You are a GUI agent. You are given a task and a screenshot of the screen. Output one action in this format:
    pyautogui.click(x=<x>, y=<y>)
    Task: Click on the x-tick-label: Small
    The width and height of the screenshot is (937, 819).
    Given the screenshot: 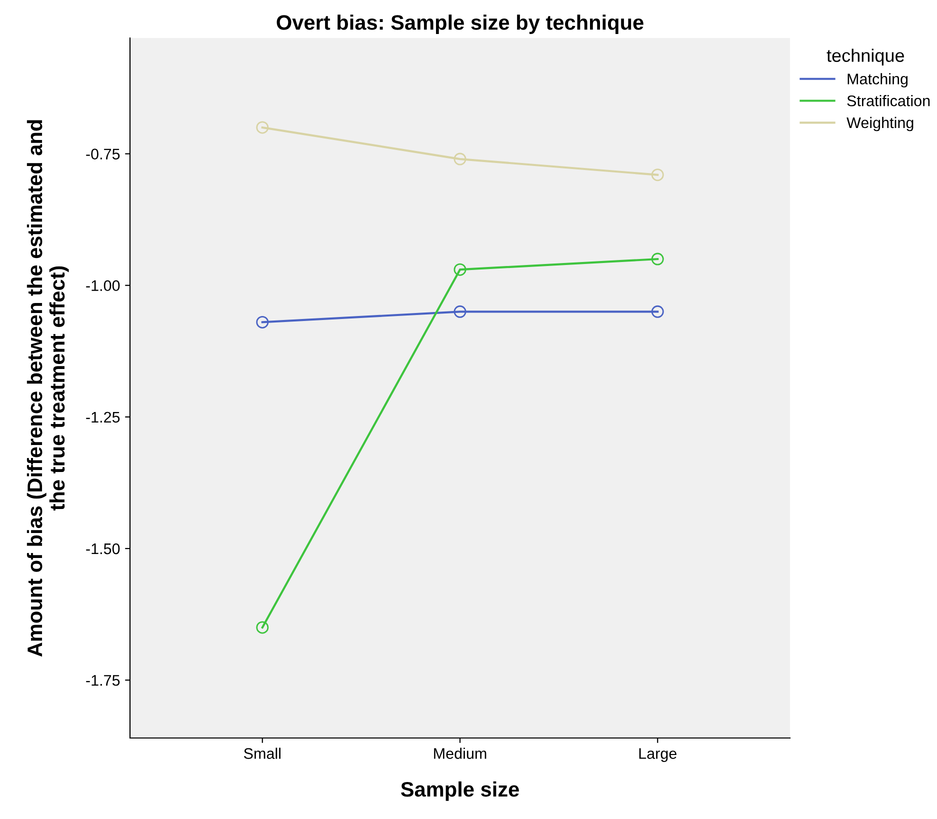 What is the action you would take?
    pyautogui.click(x=262, y=753)
    